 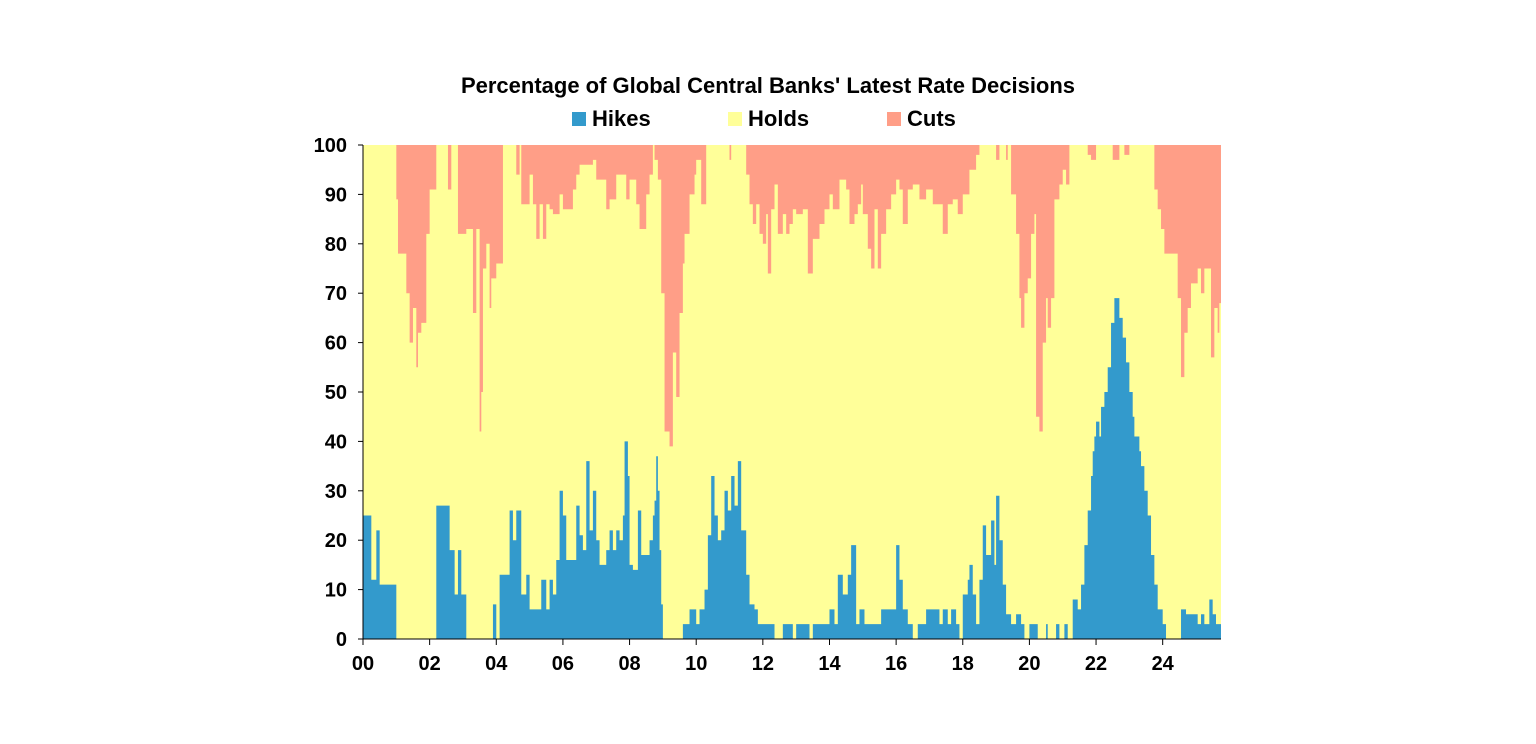 What do you see at coordinates (430, 664) in the screenshot?
I see `x-tick-label: 02` at bounding box center [430, 664].